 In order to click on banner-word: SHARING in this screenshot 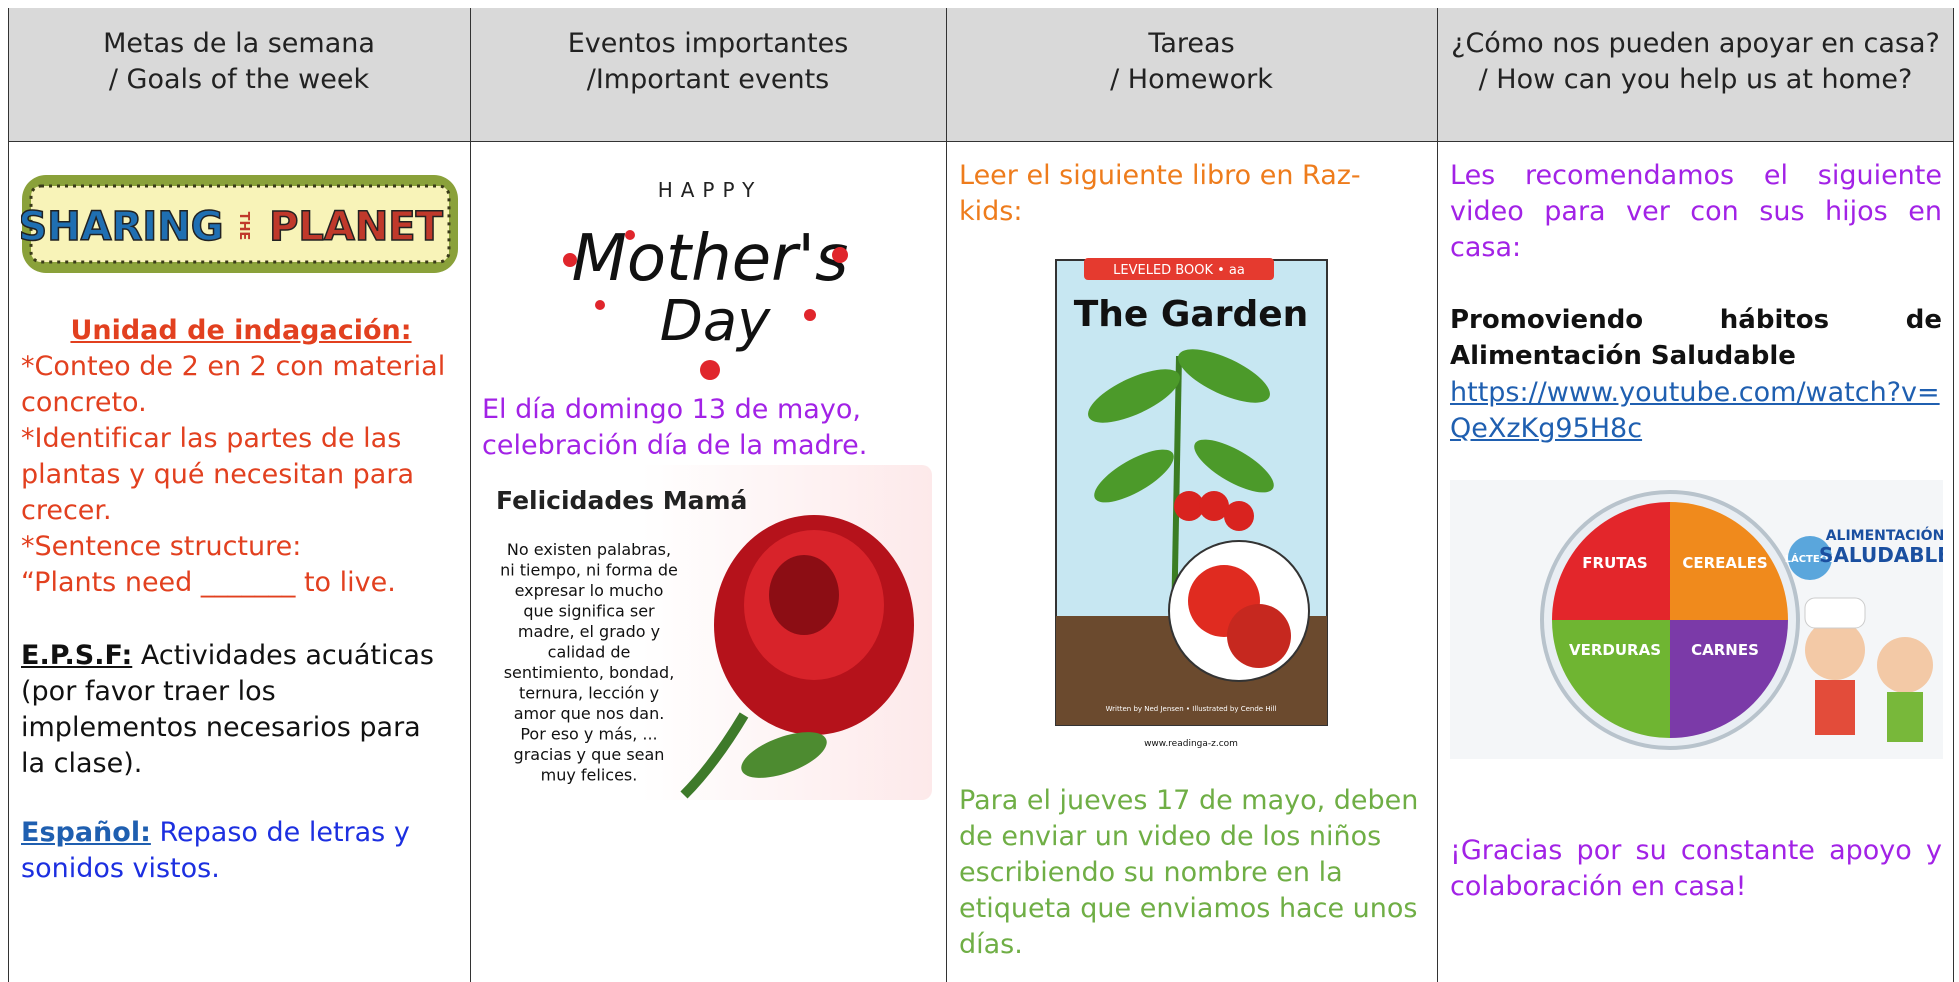, I will do `click(122, 227)`.